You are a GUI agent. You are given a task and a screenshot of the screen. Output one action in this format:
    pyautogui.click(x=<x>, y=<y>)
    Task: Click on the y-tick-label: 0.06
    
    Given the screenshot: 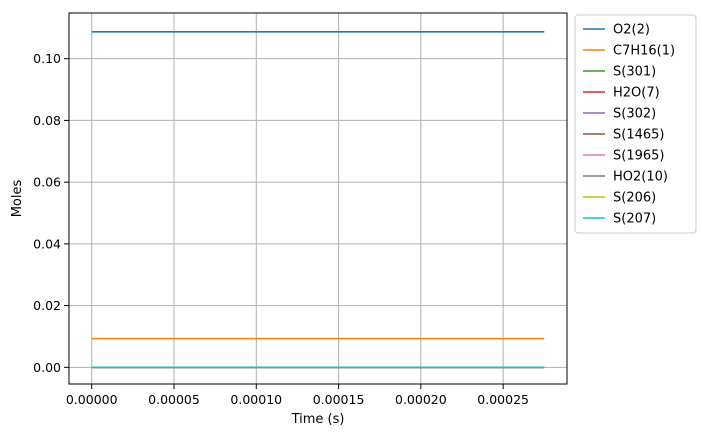 What is the action you would take?
    pyautogui.click(x=47, y=182)
    